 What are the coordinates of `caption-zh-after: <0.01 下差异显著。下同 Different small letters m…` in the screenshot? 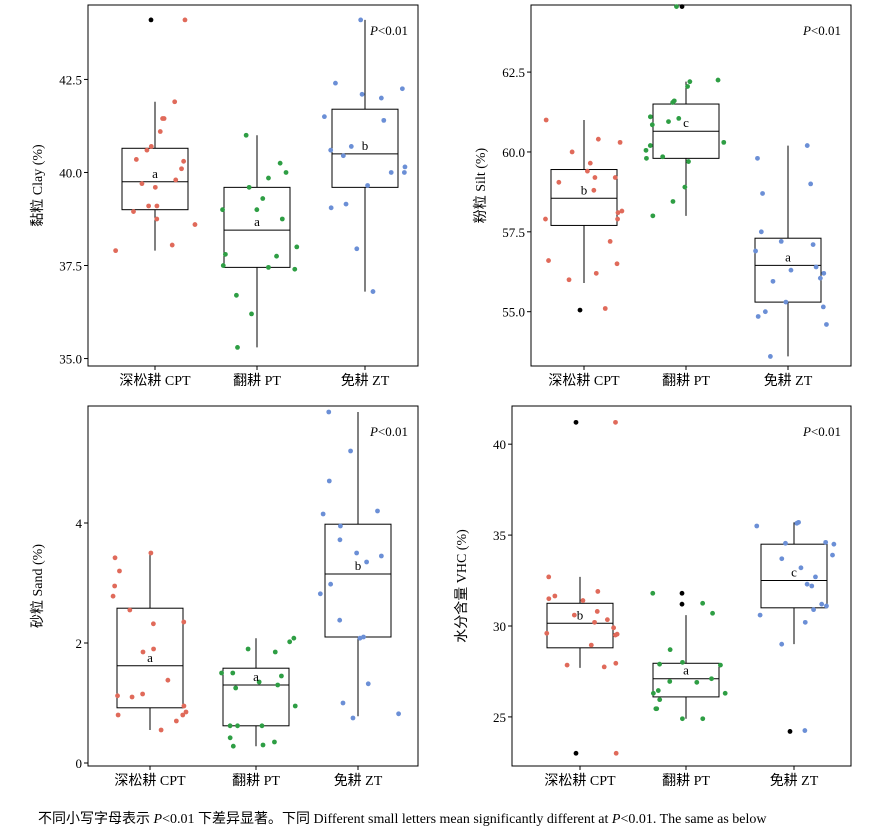 It's located at (387, 819).